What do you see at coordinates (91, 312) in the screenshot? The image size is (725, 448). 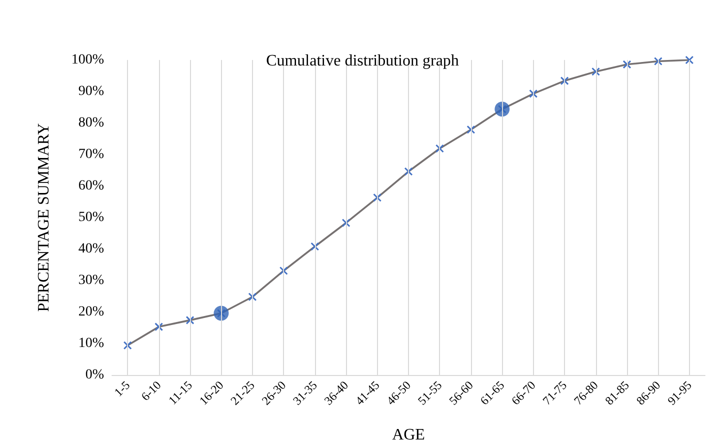 I see `y-tick-label: 20%` at bounding box center [91, 312].